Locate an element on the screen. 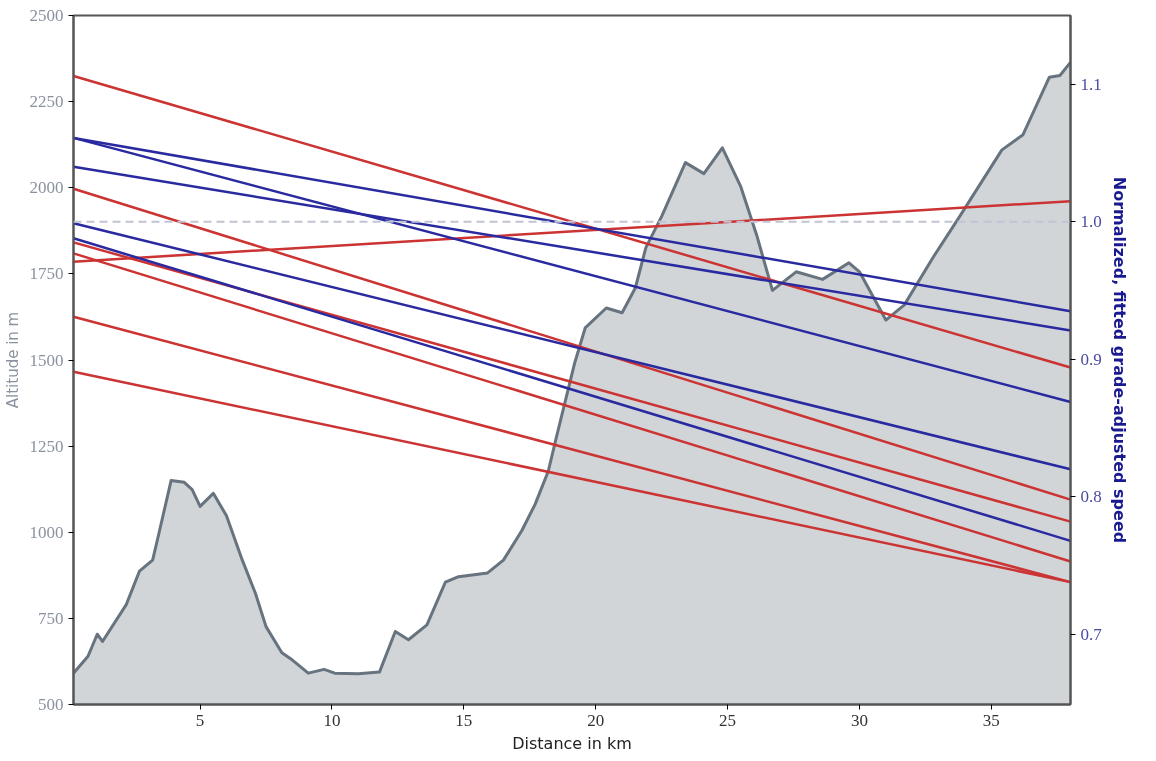  y2-axis-title: Normalized, fitted grade-adjusted speed is located at coordinates (1119, 360).